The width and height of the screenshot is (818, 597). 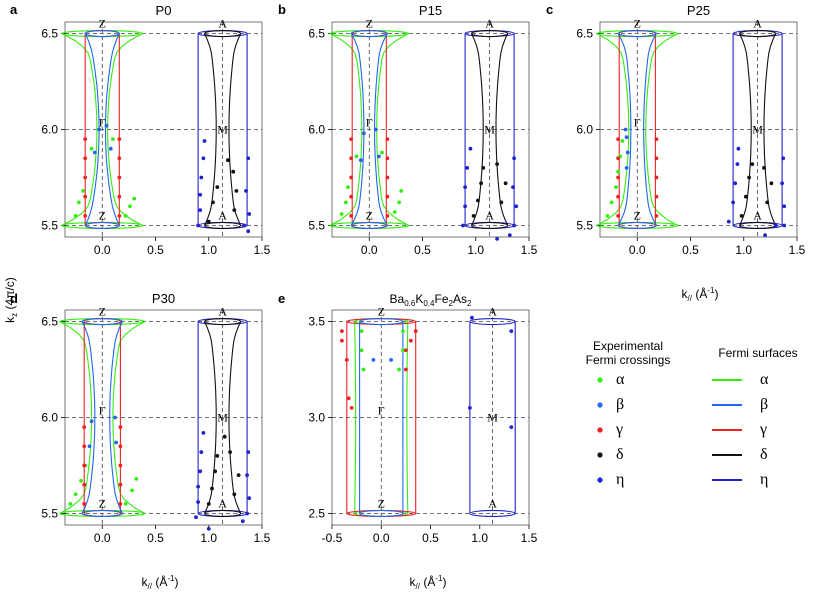 I want to click on chart-a-label-z-bottom: Z, so click(x=102, y=215).